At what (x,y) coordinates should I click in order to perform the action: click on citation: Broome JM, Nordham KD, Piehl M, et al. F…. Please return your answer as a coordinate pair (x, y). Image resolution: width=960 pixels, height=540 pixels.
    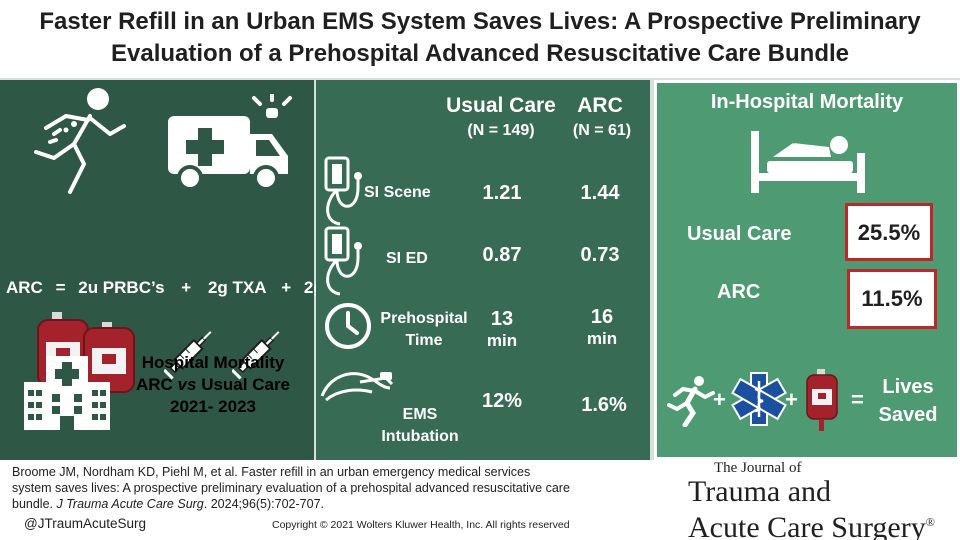
    Looking at the image, I should click on (292, 488).